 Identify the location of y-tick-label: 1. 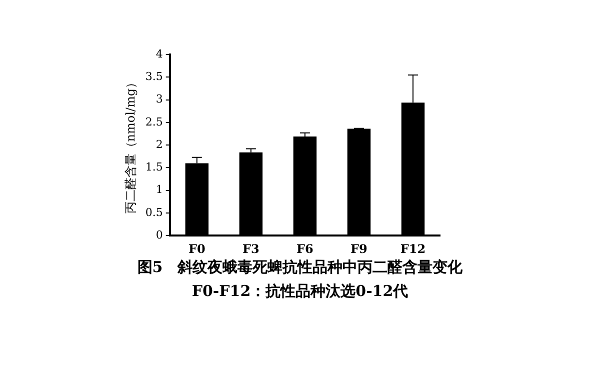
(159, 189).